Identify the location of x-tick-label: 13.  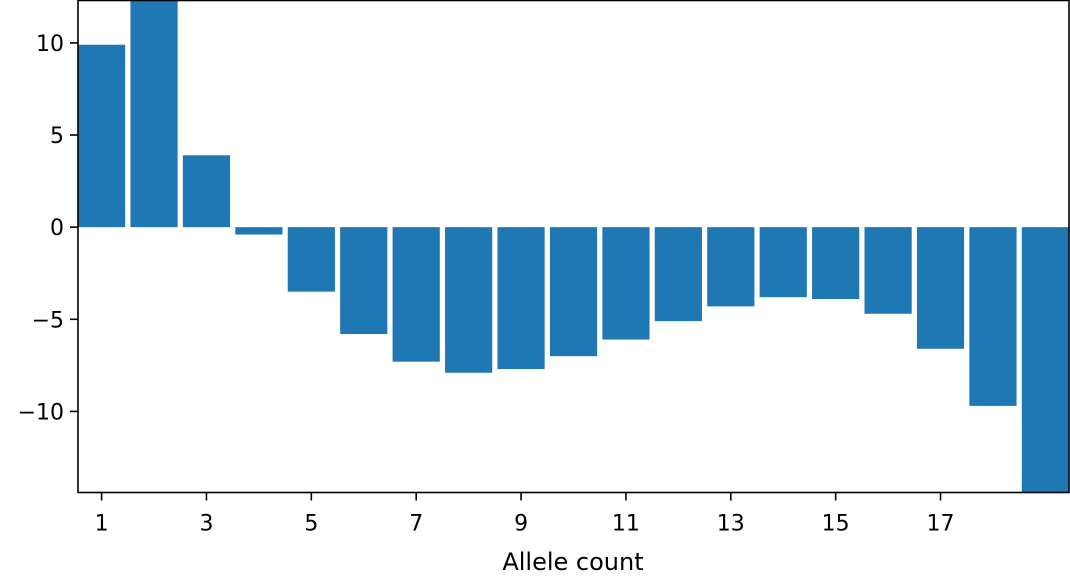
(731, 524).